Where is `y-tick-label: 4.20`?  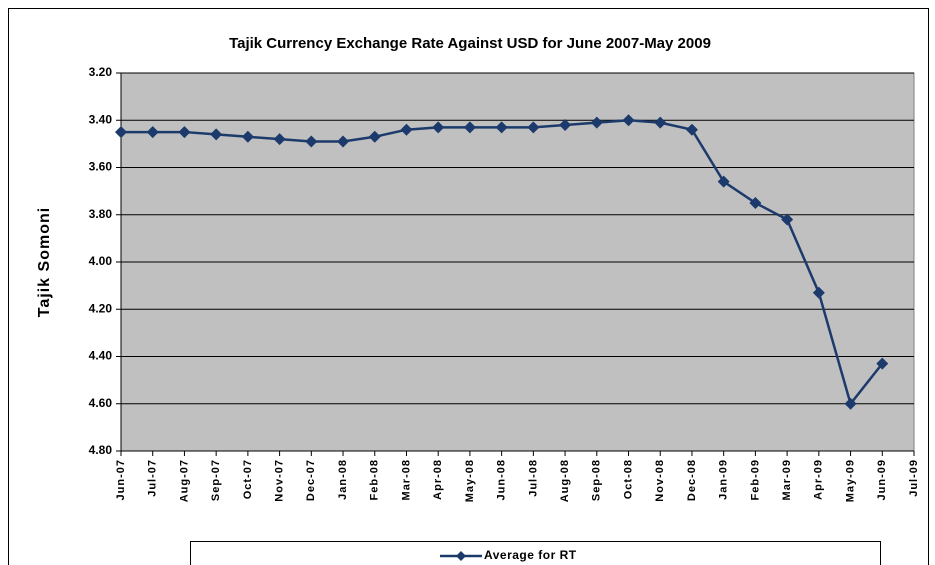 y-tick-label: 4.20 is located at coordinates (101, 308).